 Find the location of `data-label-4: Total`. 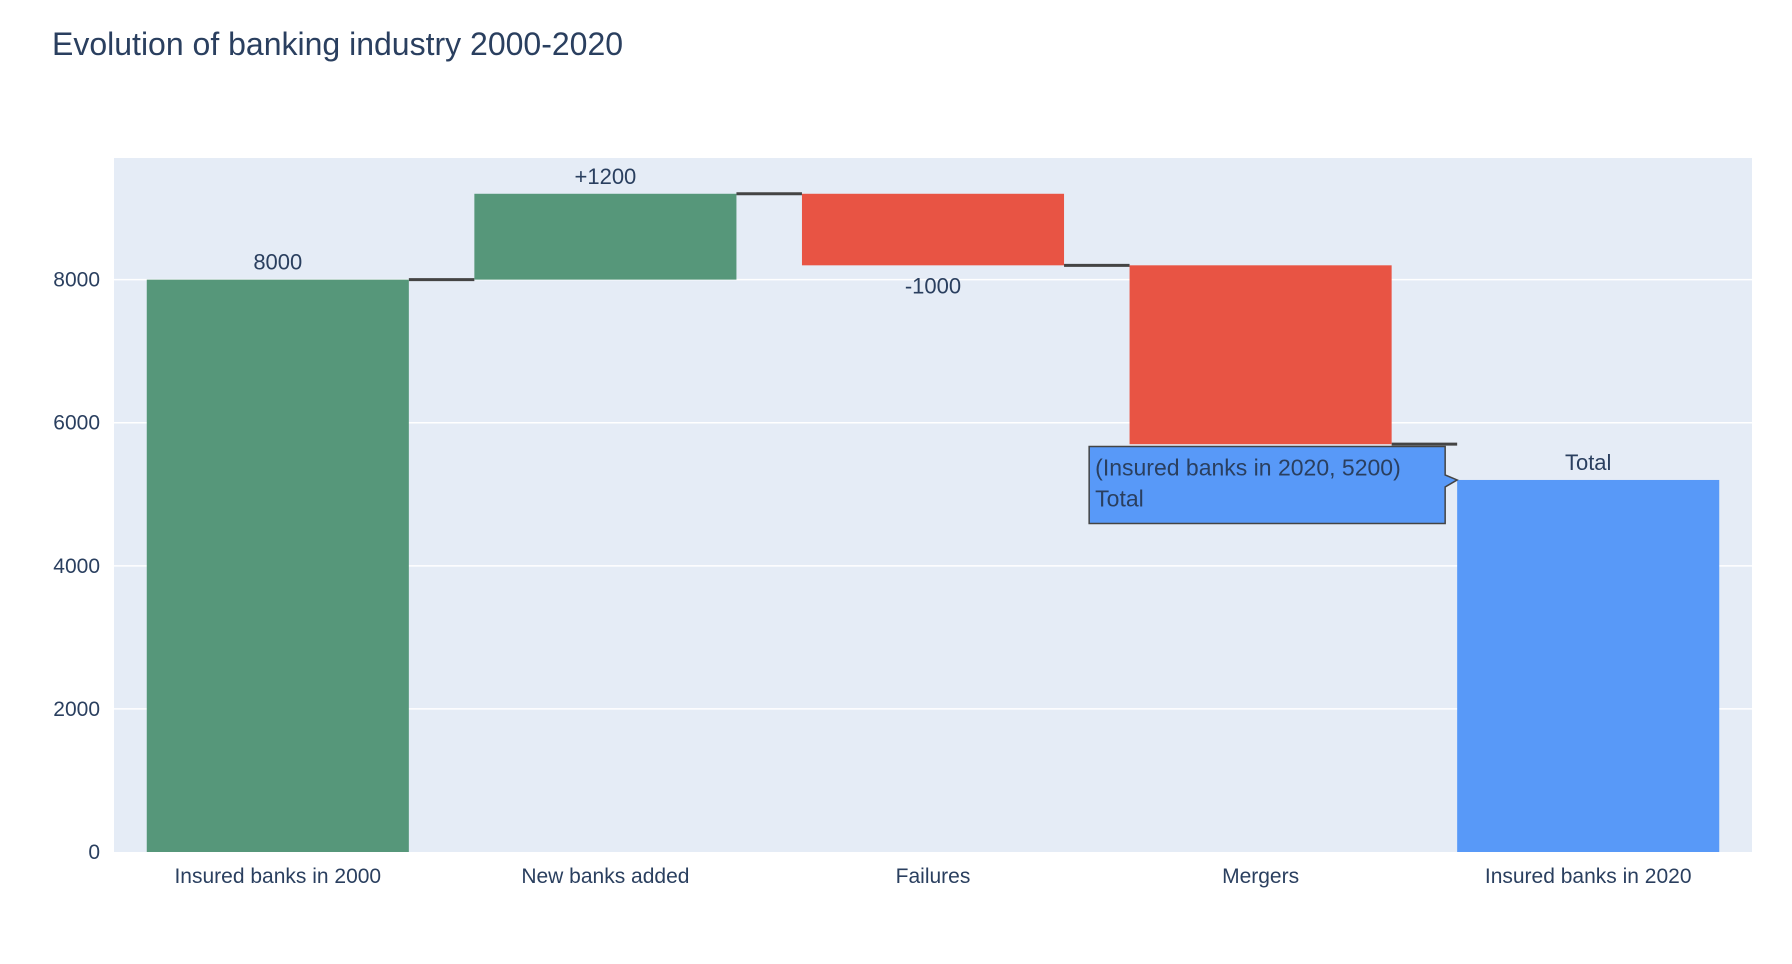

data-label-4: Total is located at coordinates (1588, 462).